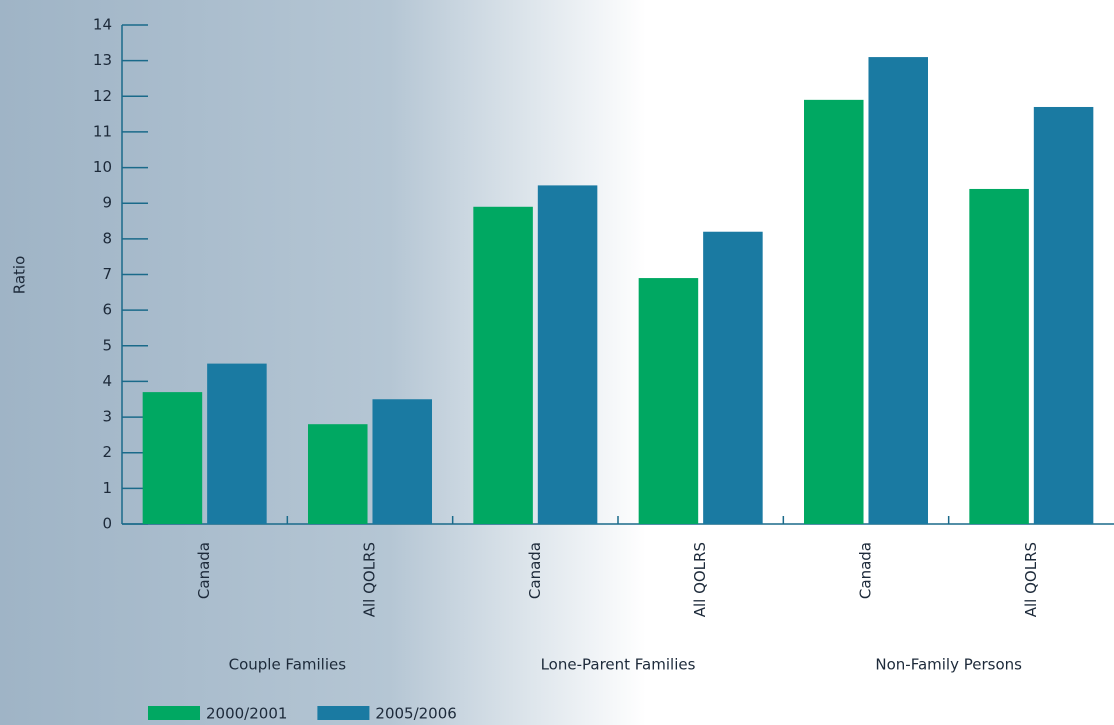 The height and width of the screenshot is (725, 1114). Describe the element at coordinates (102, 167) in the screenshot. I see `y-tick-label: 10` at that location.